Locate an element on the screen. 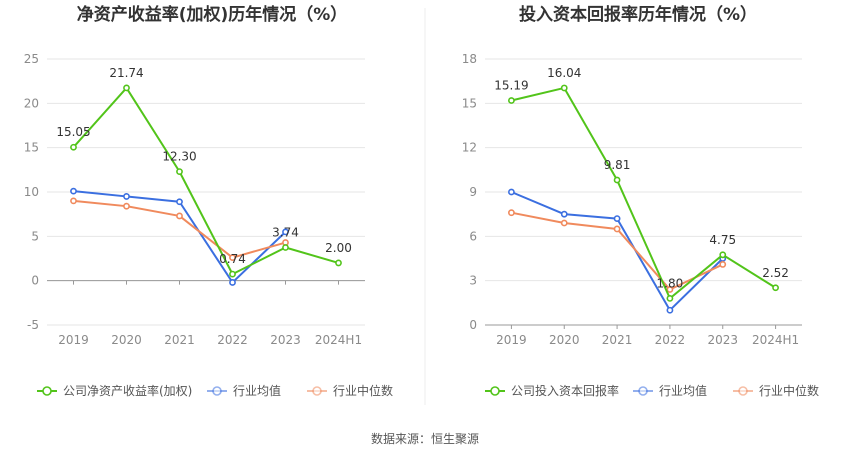 The image size is (850, 463). data-source: 数据来源：恒生聚源 is located at coordinates (425, 438).